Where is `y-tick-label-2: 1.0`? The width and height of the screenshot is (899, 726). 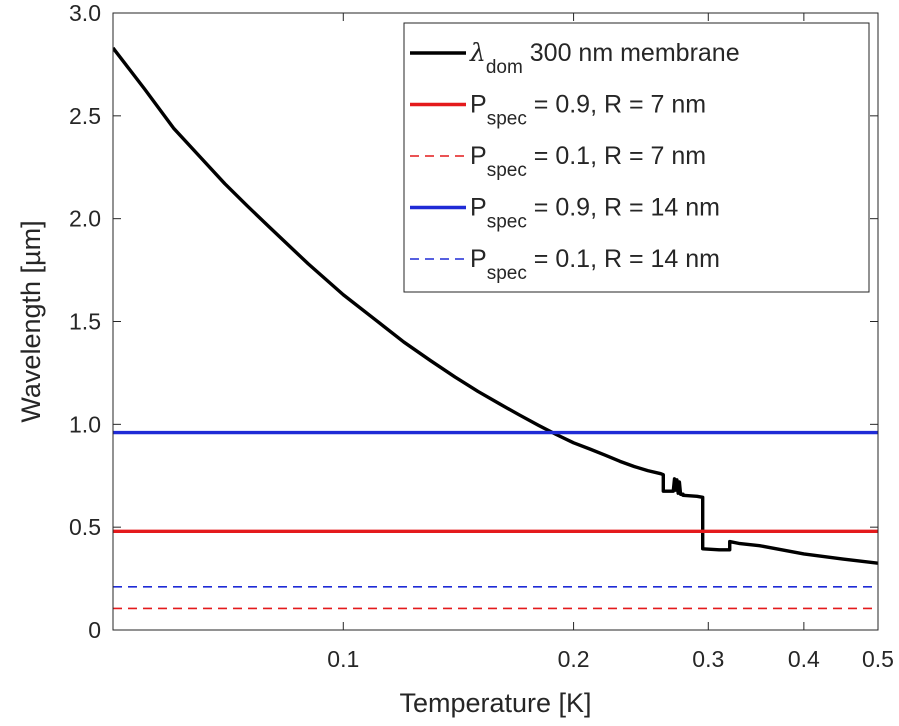
y-tick-label-2: 1.0 is located at coordinates (85, 424).